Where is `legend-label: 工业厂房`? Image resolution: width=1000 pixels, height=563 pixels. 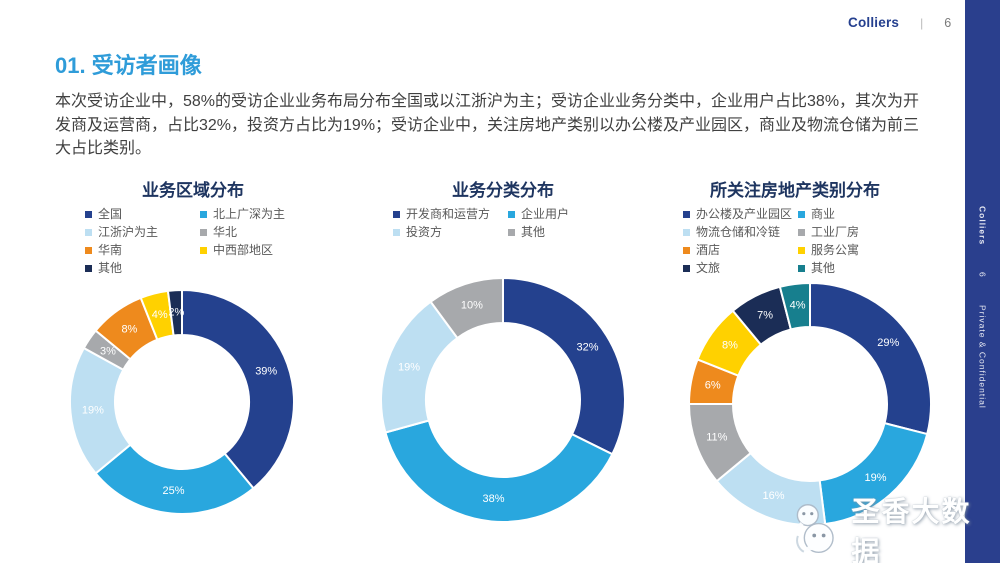 legend-label: 工业厂房 is located at coordinates (835, 232).